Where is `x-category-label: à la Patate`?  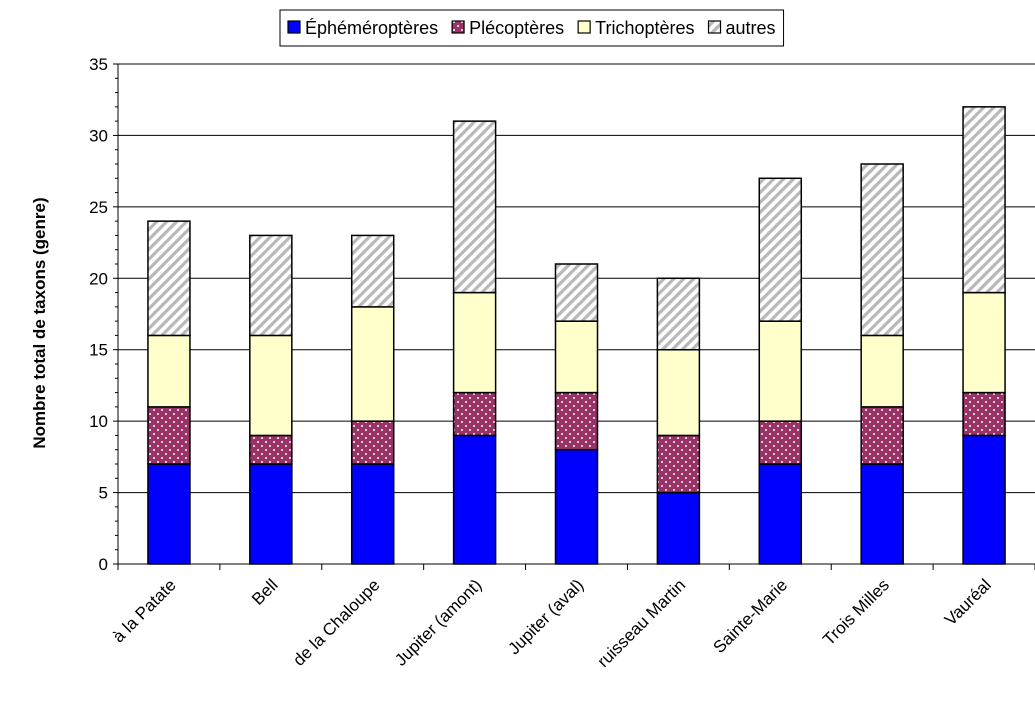
x-category-label: à la Patate is located at coordinates (144, 610).